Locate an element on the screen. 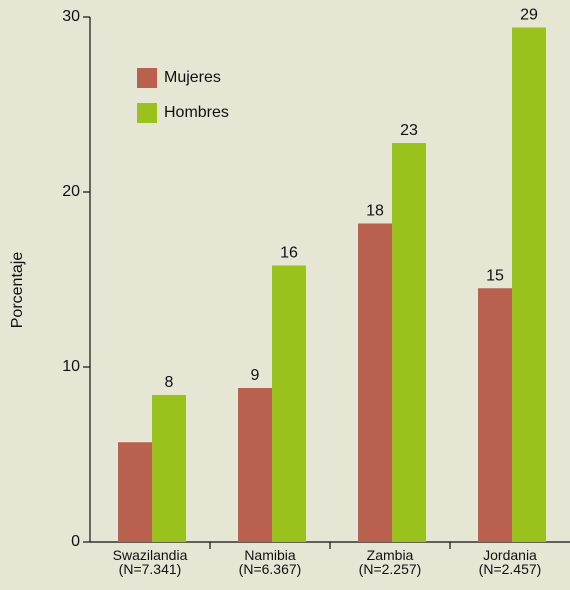 This screenshot has width=570, height=590. x-tick-label: Jordania (N=2.457) is located at coordinates (510, 562).